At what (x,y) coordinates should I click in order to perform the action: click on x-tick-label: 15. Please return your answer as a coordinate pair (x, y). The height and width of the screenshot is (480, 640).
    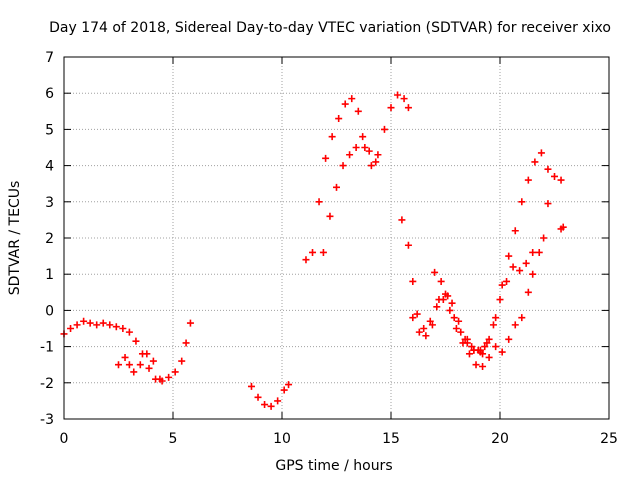
    Looking at the image, I should click on (391, 439).